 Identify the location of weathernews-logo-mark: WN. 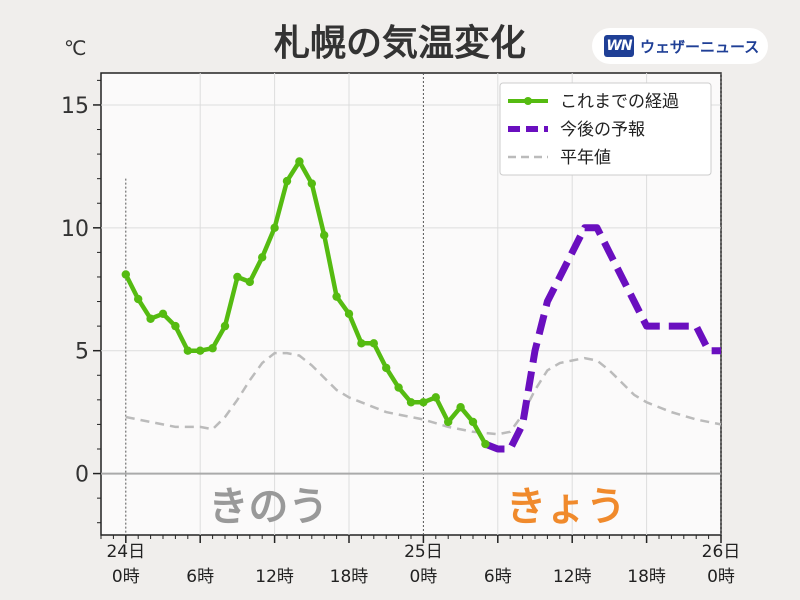
(619, 46).